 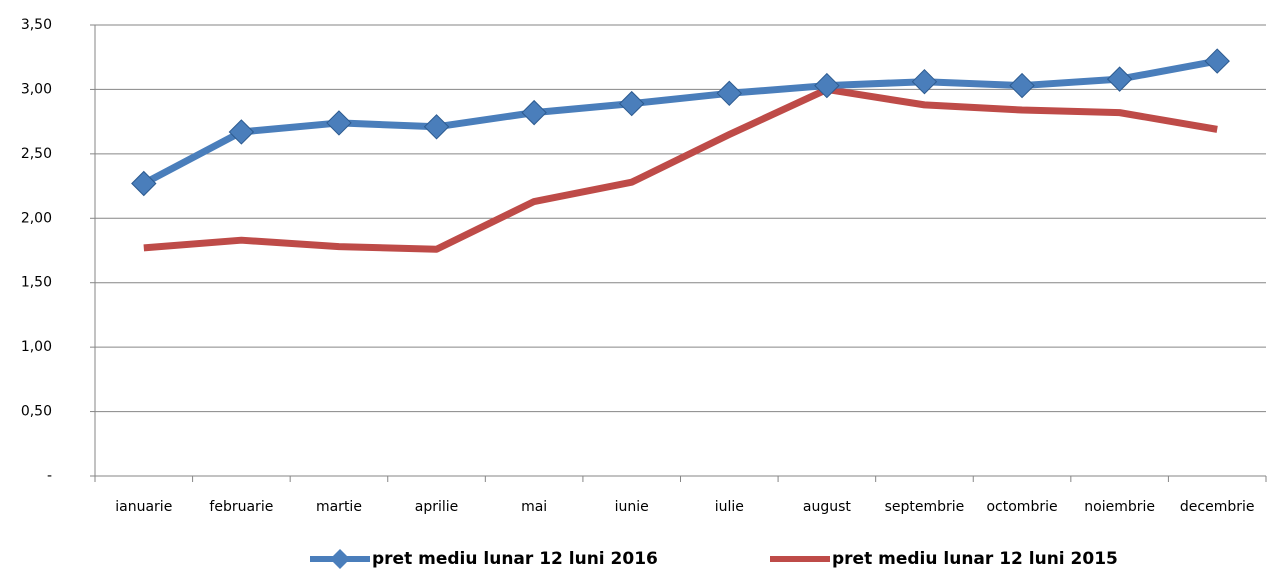 What do you see at coordinates (36, 154) in the screenshot?
I see `y-tick-label: 2,50` at bounding box center [36, 154].